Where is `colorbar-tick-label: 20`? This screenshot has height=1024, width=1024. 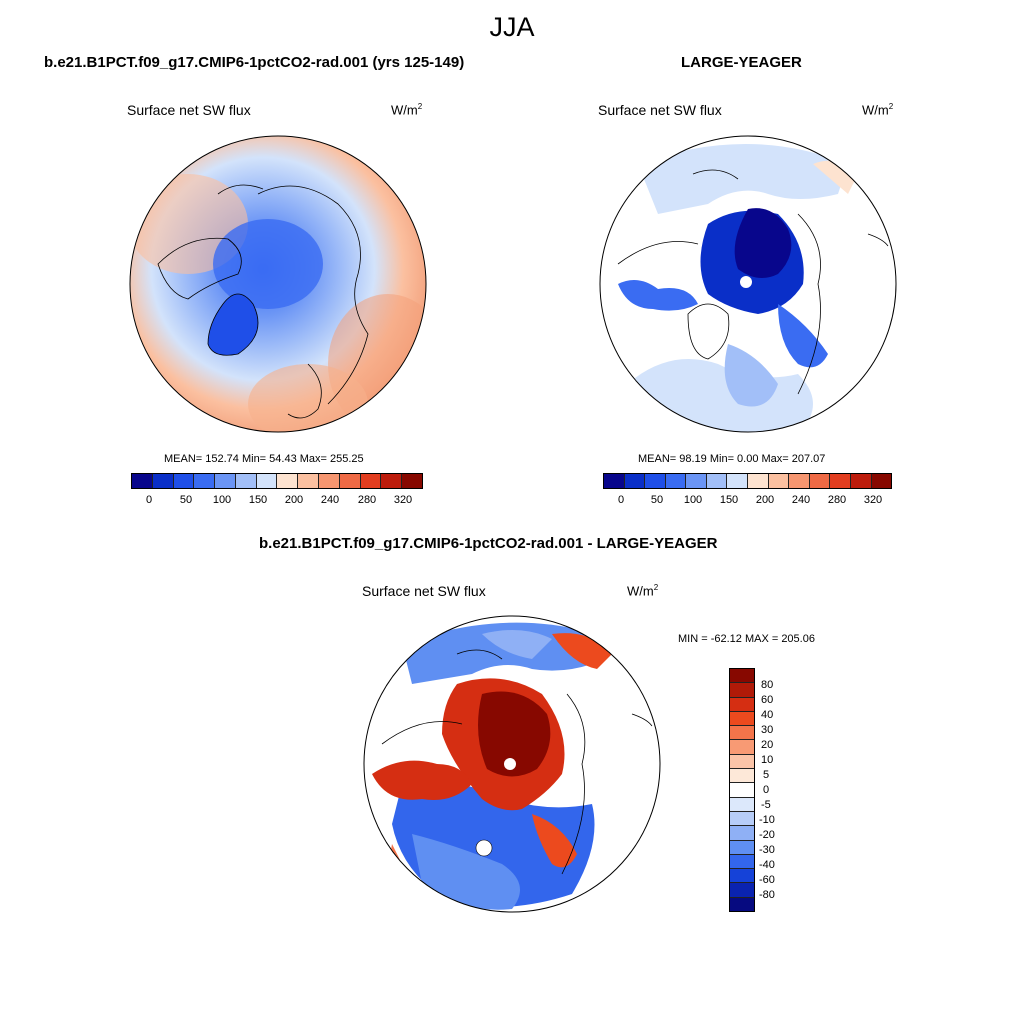
colorbar-tick-label: 20 is located at coordinates (767, 745).